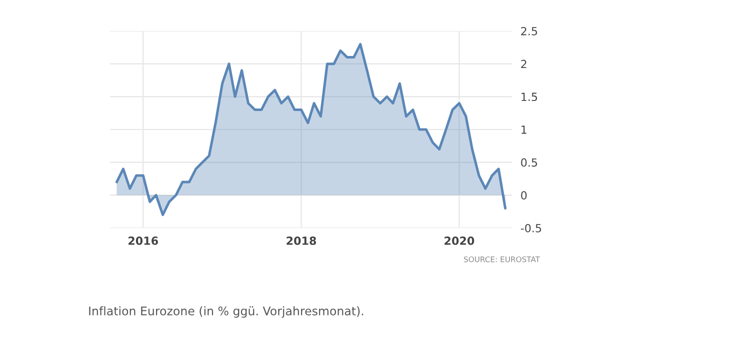  Describe the element at coordinates (301, 240) in the screenshot. I see `x-tick-label: 2018` at that location.